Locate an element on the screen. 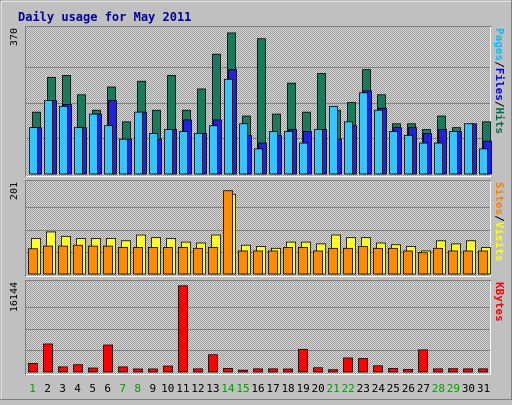 The image size is (512, 405). x-tick-label: 29 is located at coordinates (453, 388).